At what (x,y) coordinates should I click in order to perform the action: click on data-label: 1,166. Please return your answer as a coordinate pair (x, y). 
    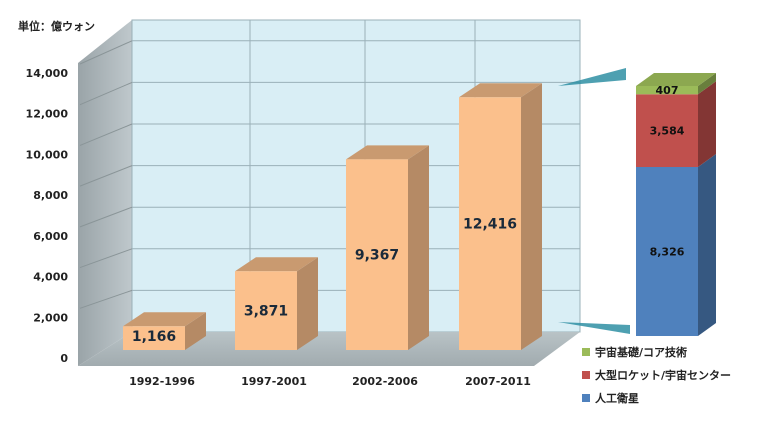
    Looking at the image, I should click on (154, 337).